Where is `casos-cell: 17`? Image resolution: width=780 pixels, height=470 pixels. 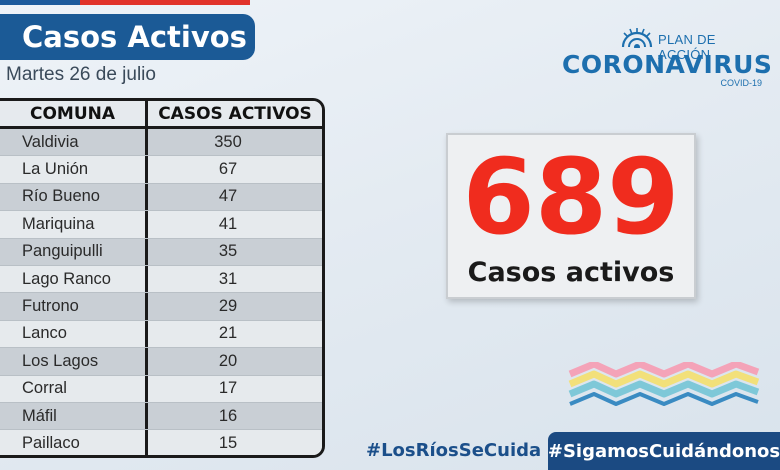
casos-cell: 17 is located at coordinates (228, 388).